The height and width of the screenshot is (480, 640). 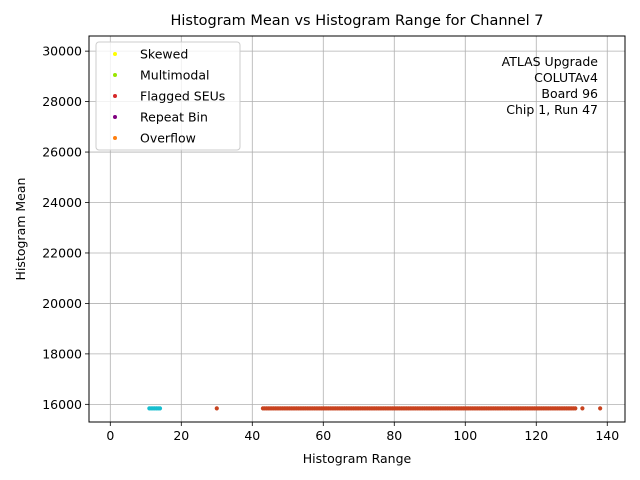 What do you see at coordinates (164, 54) in the screenshot?
I see `legend-label-skewed: Skewed` at bounding box center [164, 54].